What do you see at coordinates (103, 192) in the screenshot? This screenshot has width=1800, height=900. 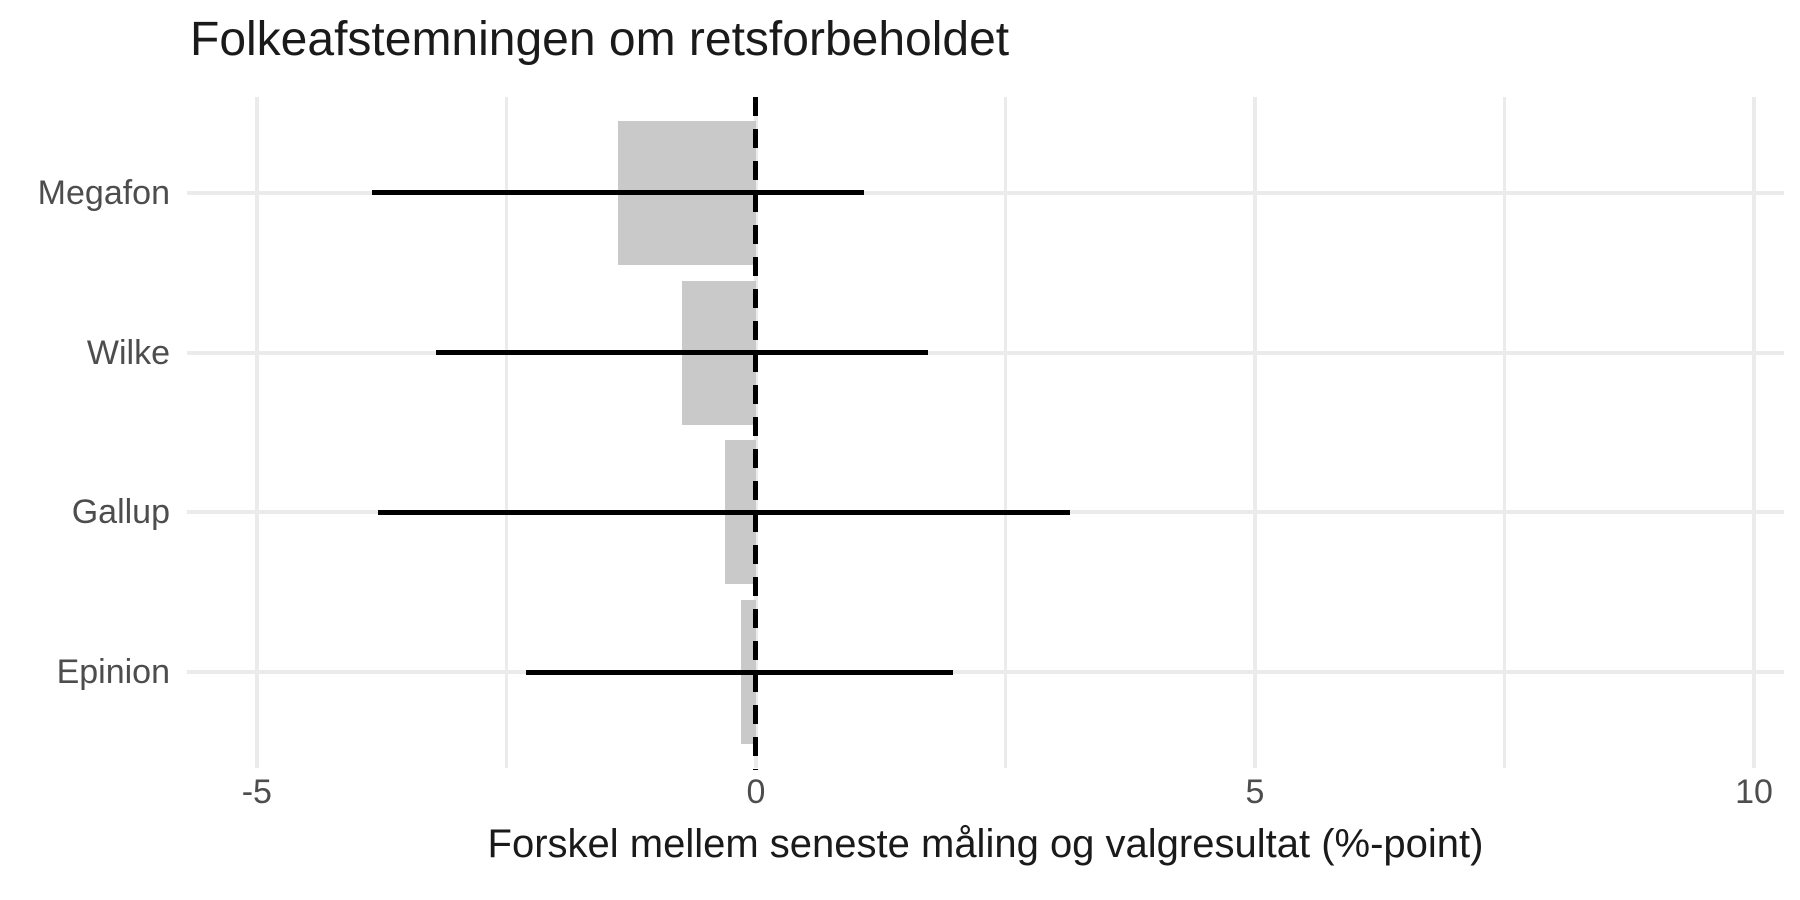 I see `y-axis-label-megafon: Megafon` at bounding box center [103, 192].